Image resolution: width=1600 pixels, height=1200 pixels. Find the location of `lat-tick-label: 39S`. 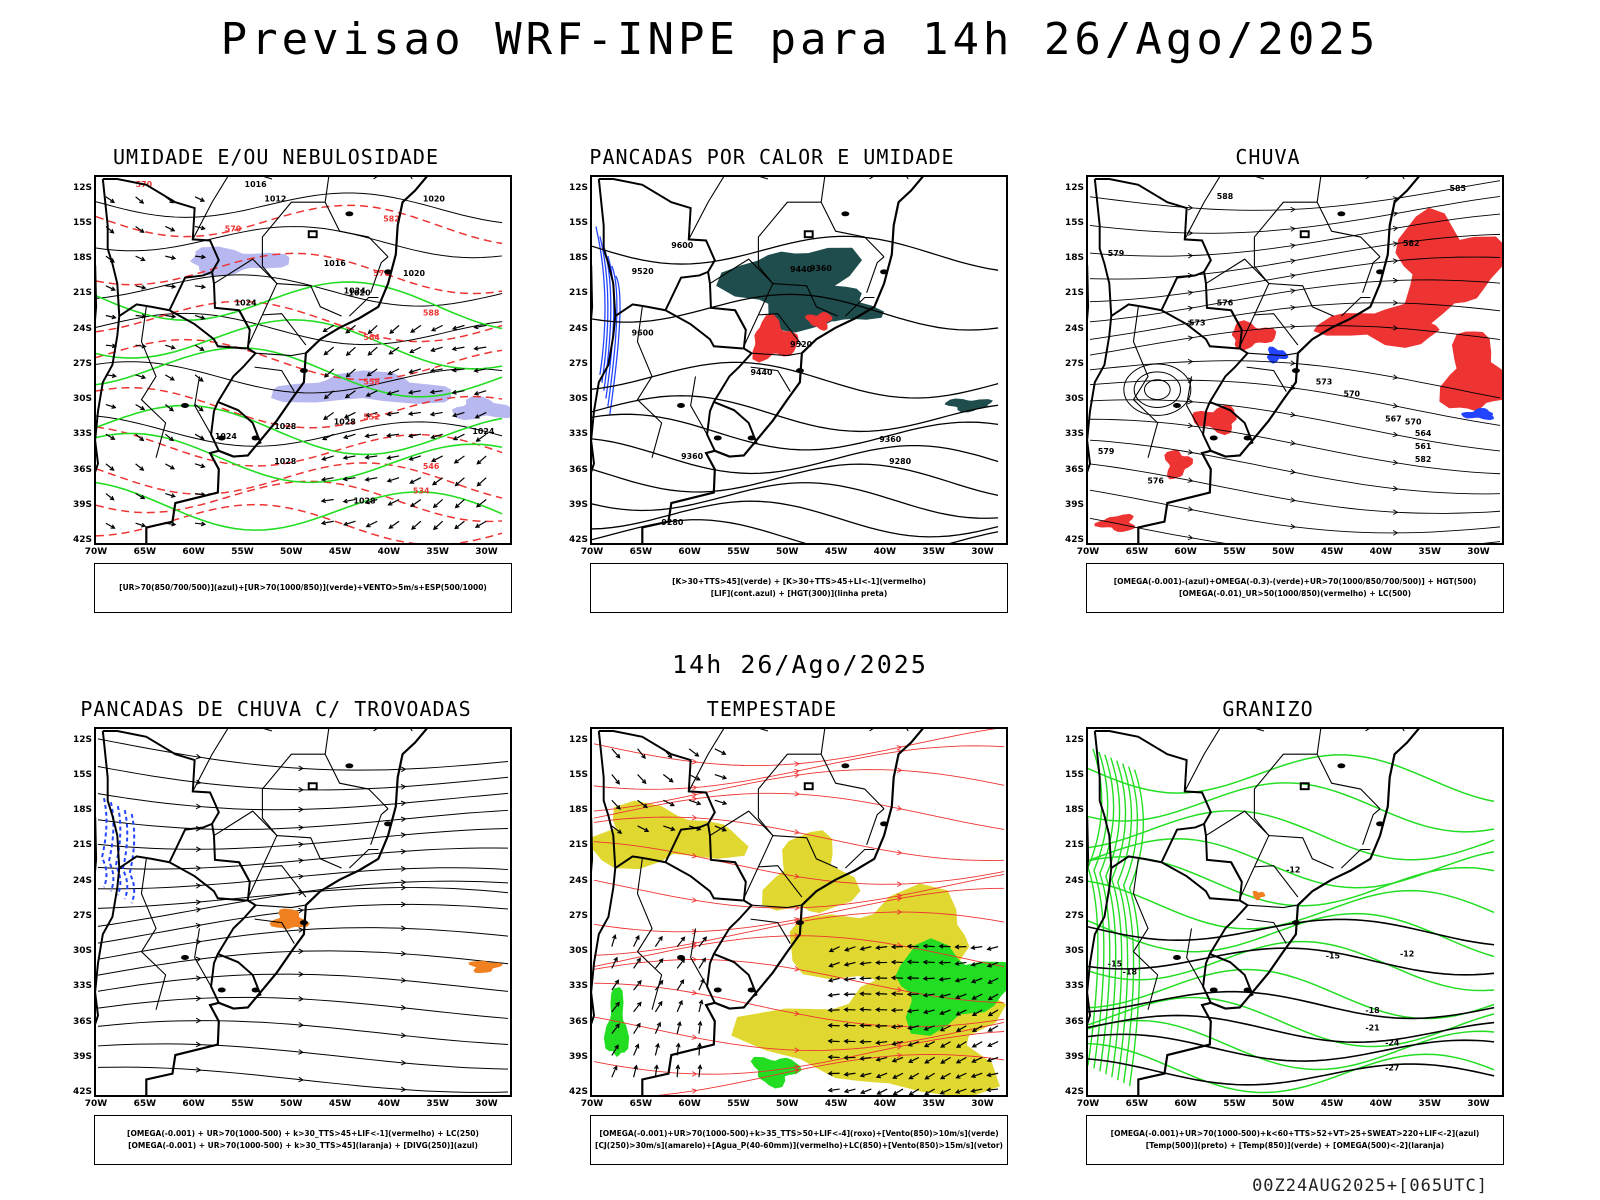

lat-tick-label: 39S is located at coordinates (1074, 504).